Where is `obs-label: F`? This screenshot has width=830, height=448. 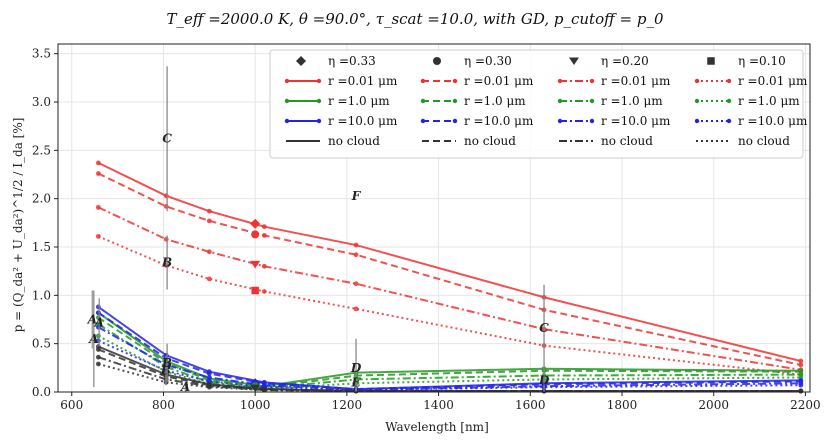 obs-label: F is located at coordinates (356, 196).